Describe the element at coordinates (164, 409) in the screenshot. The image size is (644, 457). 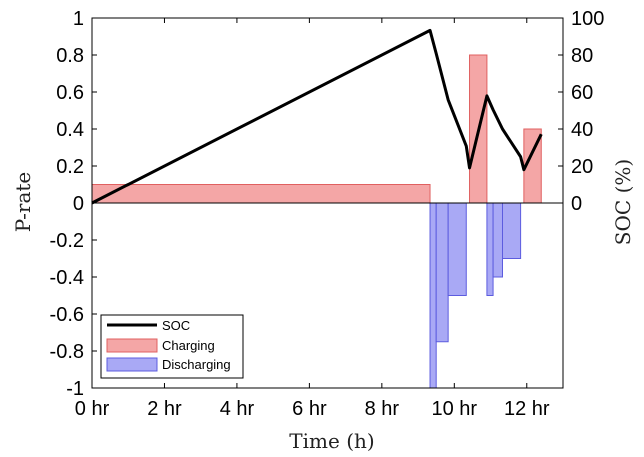
I see `x-tick-label: 2 hr` at that location.